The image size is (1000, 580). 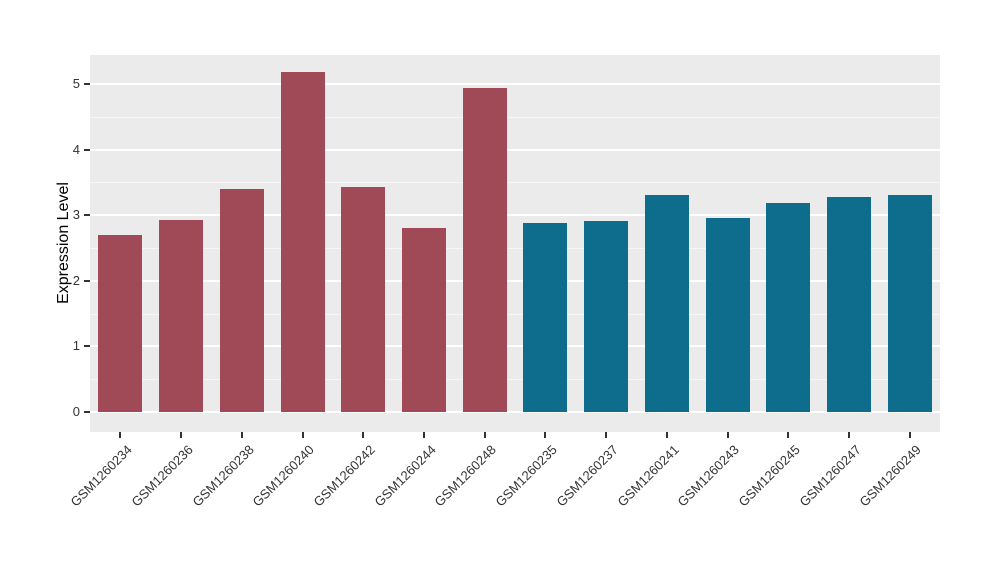 I want to click on x-tick-label: GSM1260243, so click(x=708, y=476).